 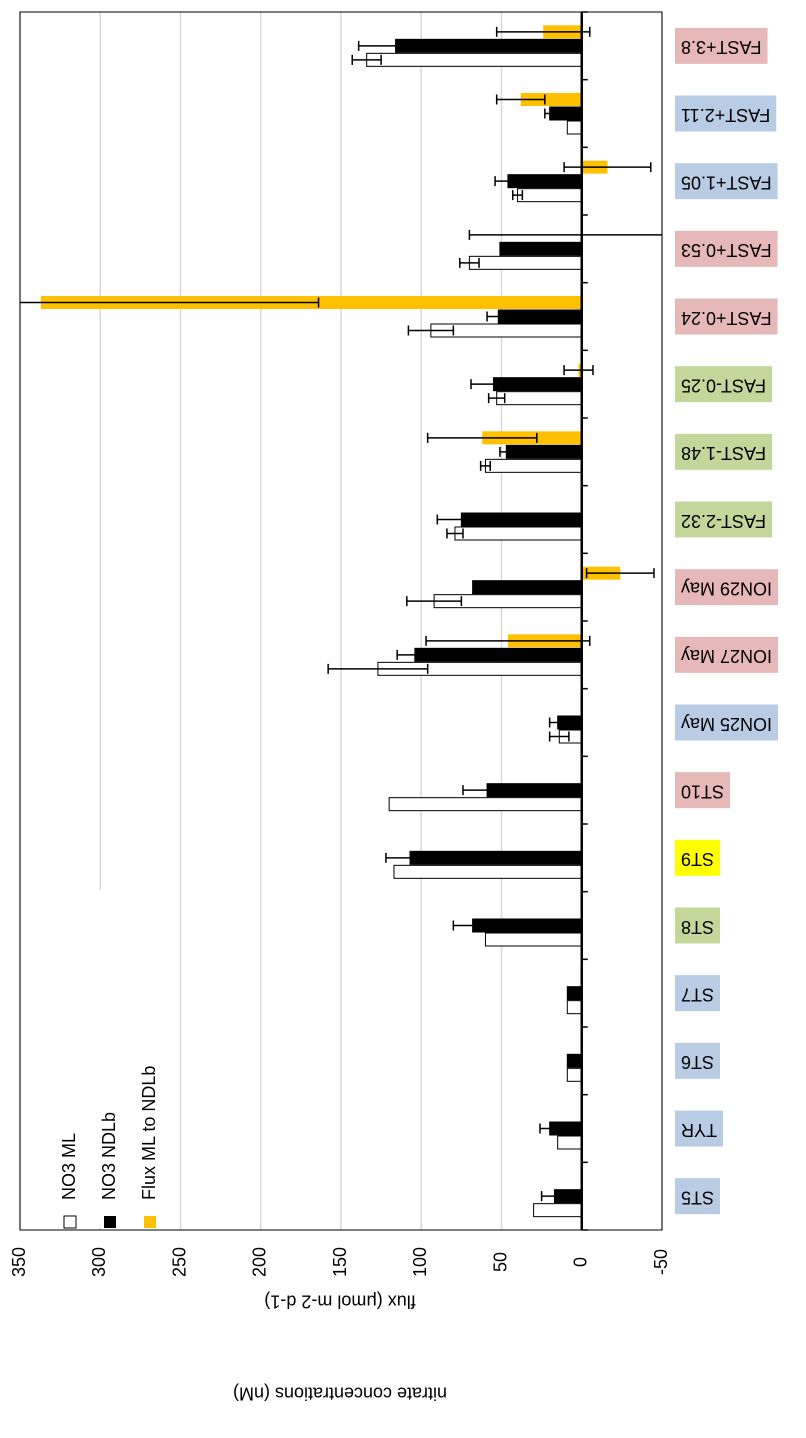 I want to click on x-tick-label: FAST-0.25, so click(x=723, y=385).